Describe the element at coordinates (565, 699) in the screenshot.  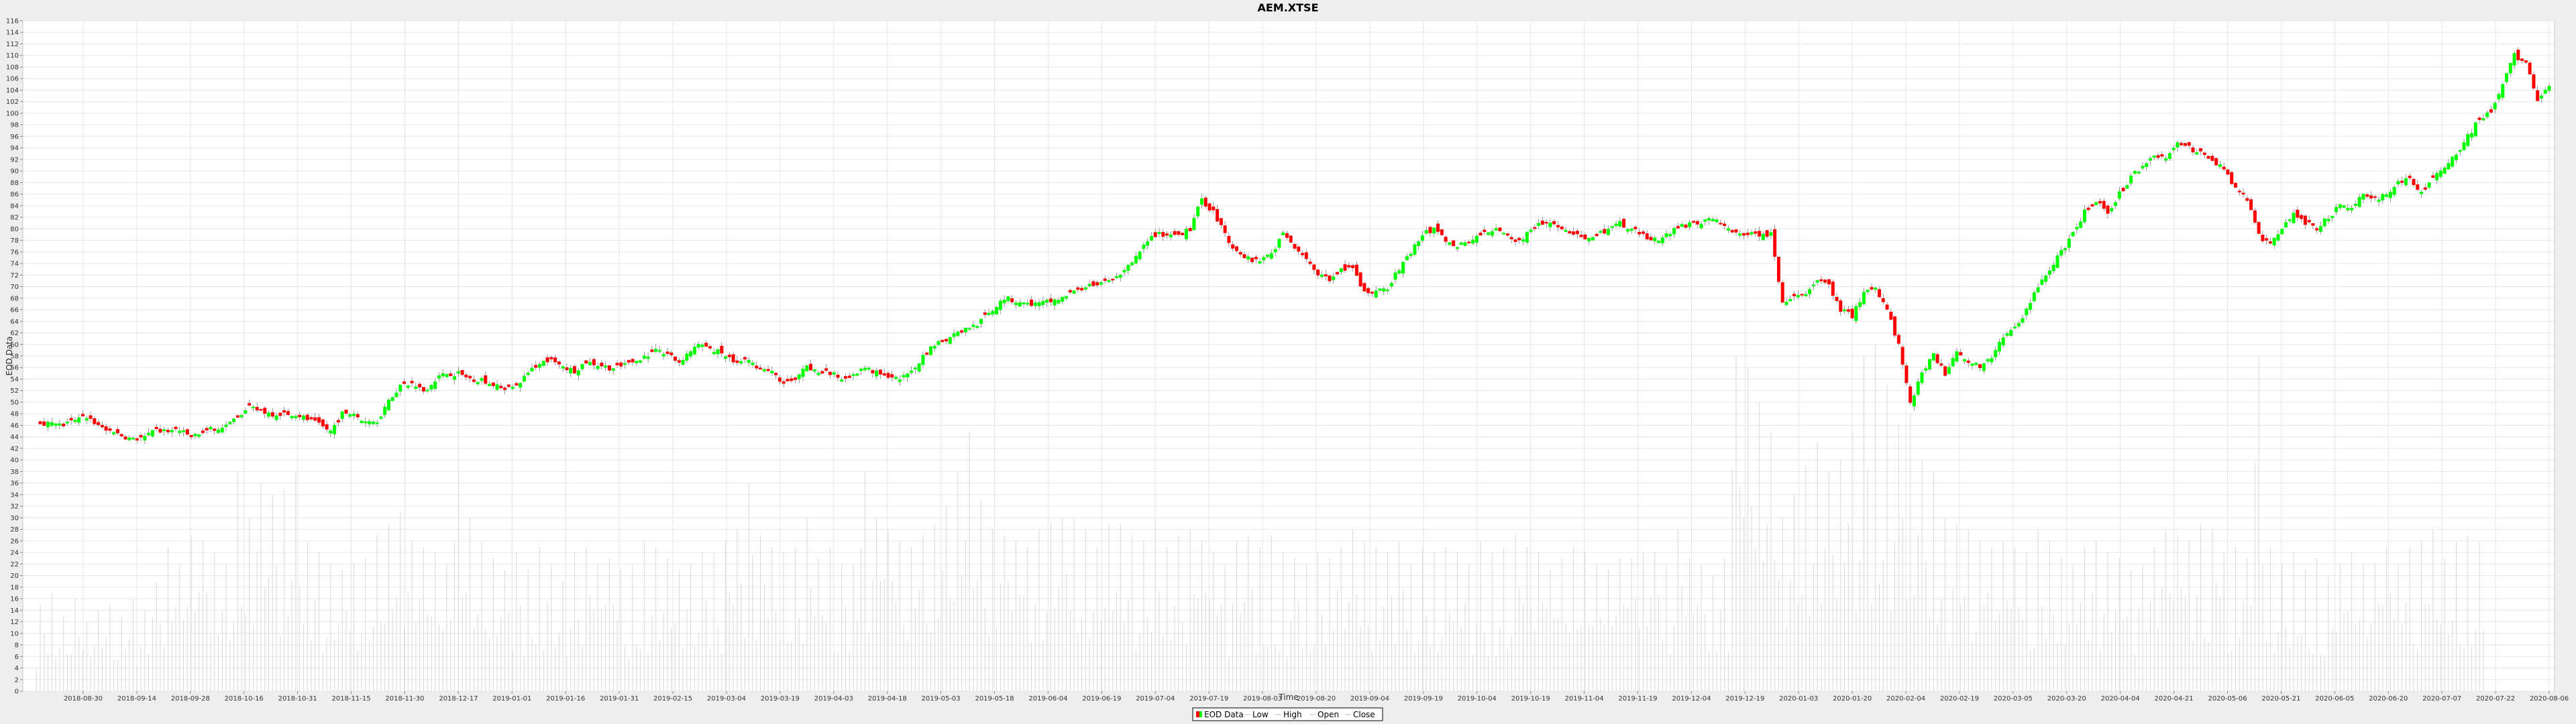
I see `x-tick-label: 2019-01-16` at that location.